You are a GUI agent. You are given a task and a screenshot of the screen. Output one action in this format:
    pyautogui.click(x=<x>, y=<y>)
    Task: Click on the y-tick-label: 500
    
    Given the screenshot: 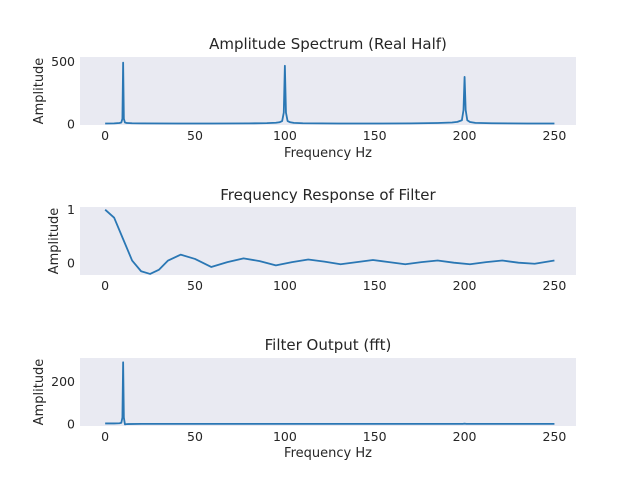 What is the action you would take?
    pyautogui.click(x=63, y=61)
    